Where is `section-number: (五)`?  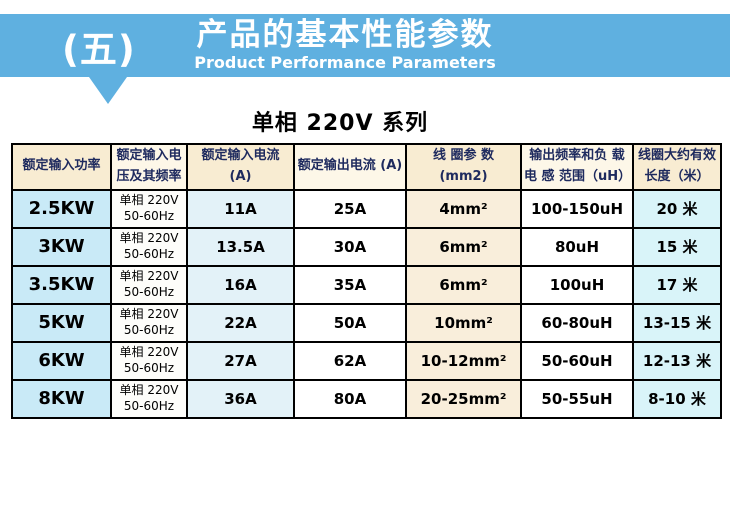 section-number: (五) is located at coordinates (99, 49).